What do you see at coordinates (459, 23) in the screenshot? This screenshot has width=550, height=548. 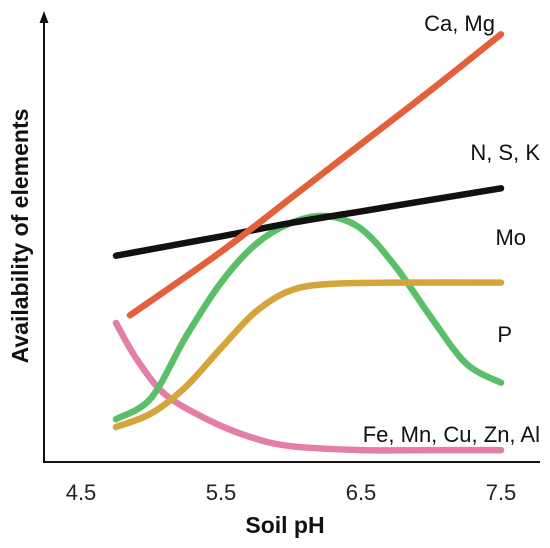 I see `series-label-ca-mg: Ca, Mg` at bounding box center [459, 23].